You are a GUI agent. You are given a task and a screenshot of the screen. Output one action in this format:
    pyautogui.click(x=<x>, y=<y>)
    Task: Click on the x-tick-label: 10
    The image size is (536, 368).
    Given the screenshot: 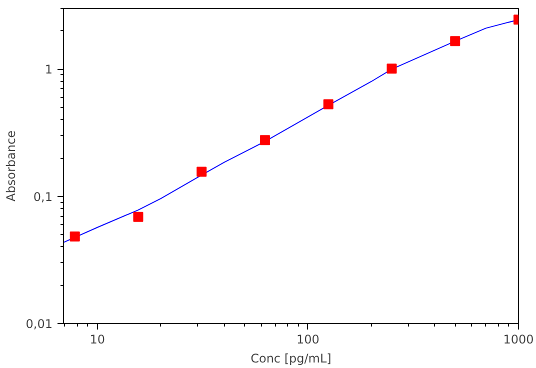 What is the action you would take?
    pyautogui.click(x=98, y=339)
    